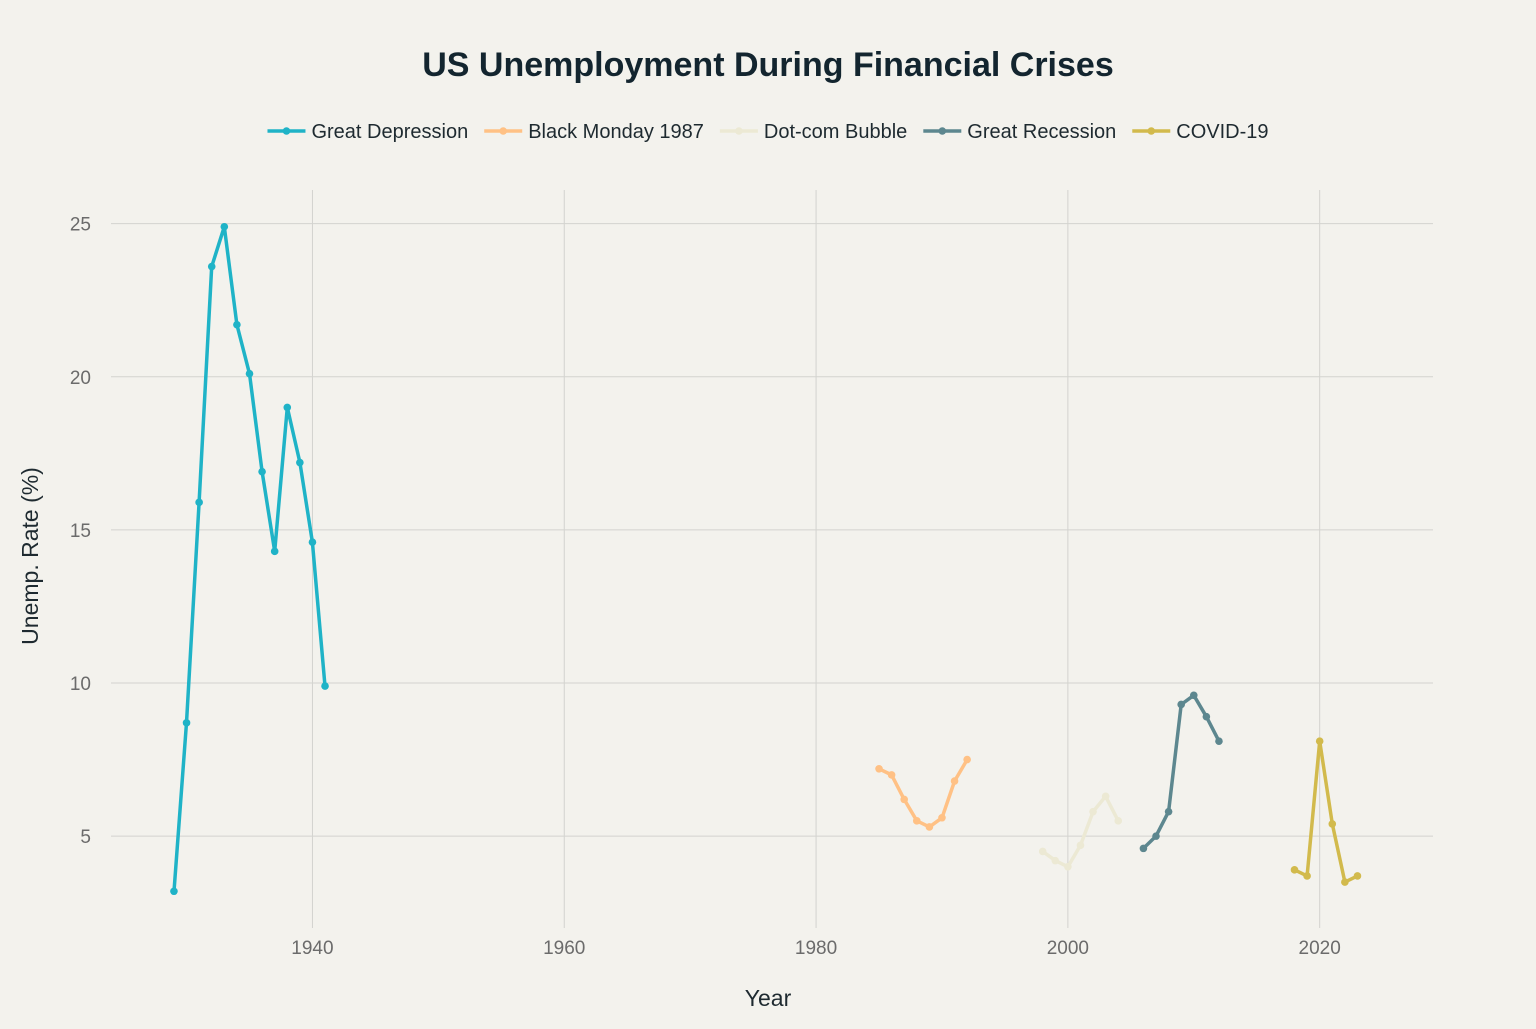 The image size is (1536, 1029). Describe the element at coordinates (616, 132) in the screenshot. I see `legend-label: Black Monday 1987` at that location.